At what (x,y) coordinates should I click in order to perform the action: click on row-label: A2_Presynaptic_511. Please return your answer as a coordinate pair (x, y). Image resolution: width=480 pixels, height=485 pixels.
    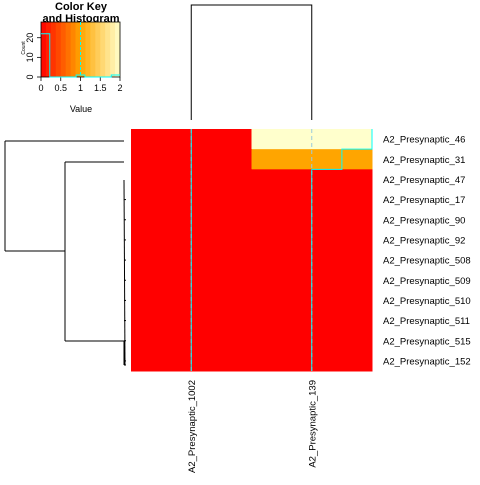
    Looking at the image, I should click on (426, 321).